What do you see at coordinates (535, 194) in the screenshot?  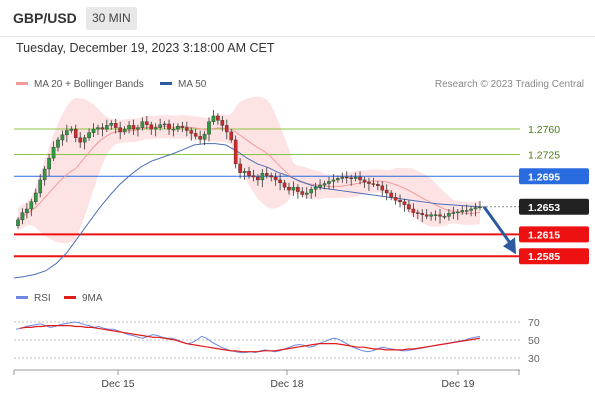 I see `level-labels: 1.2760 1.2725 1.2695 1.2653 1.2615 1.2585` at bounding box center [535, 194].